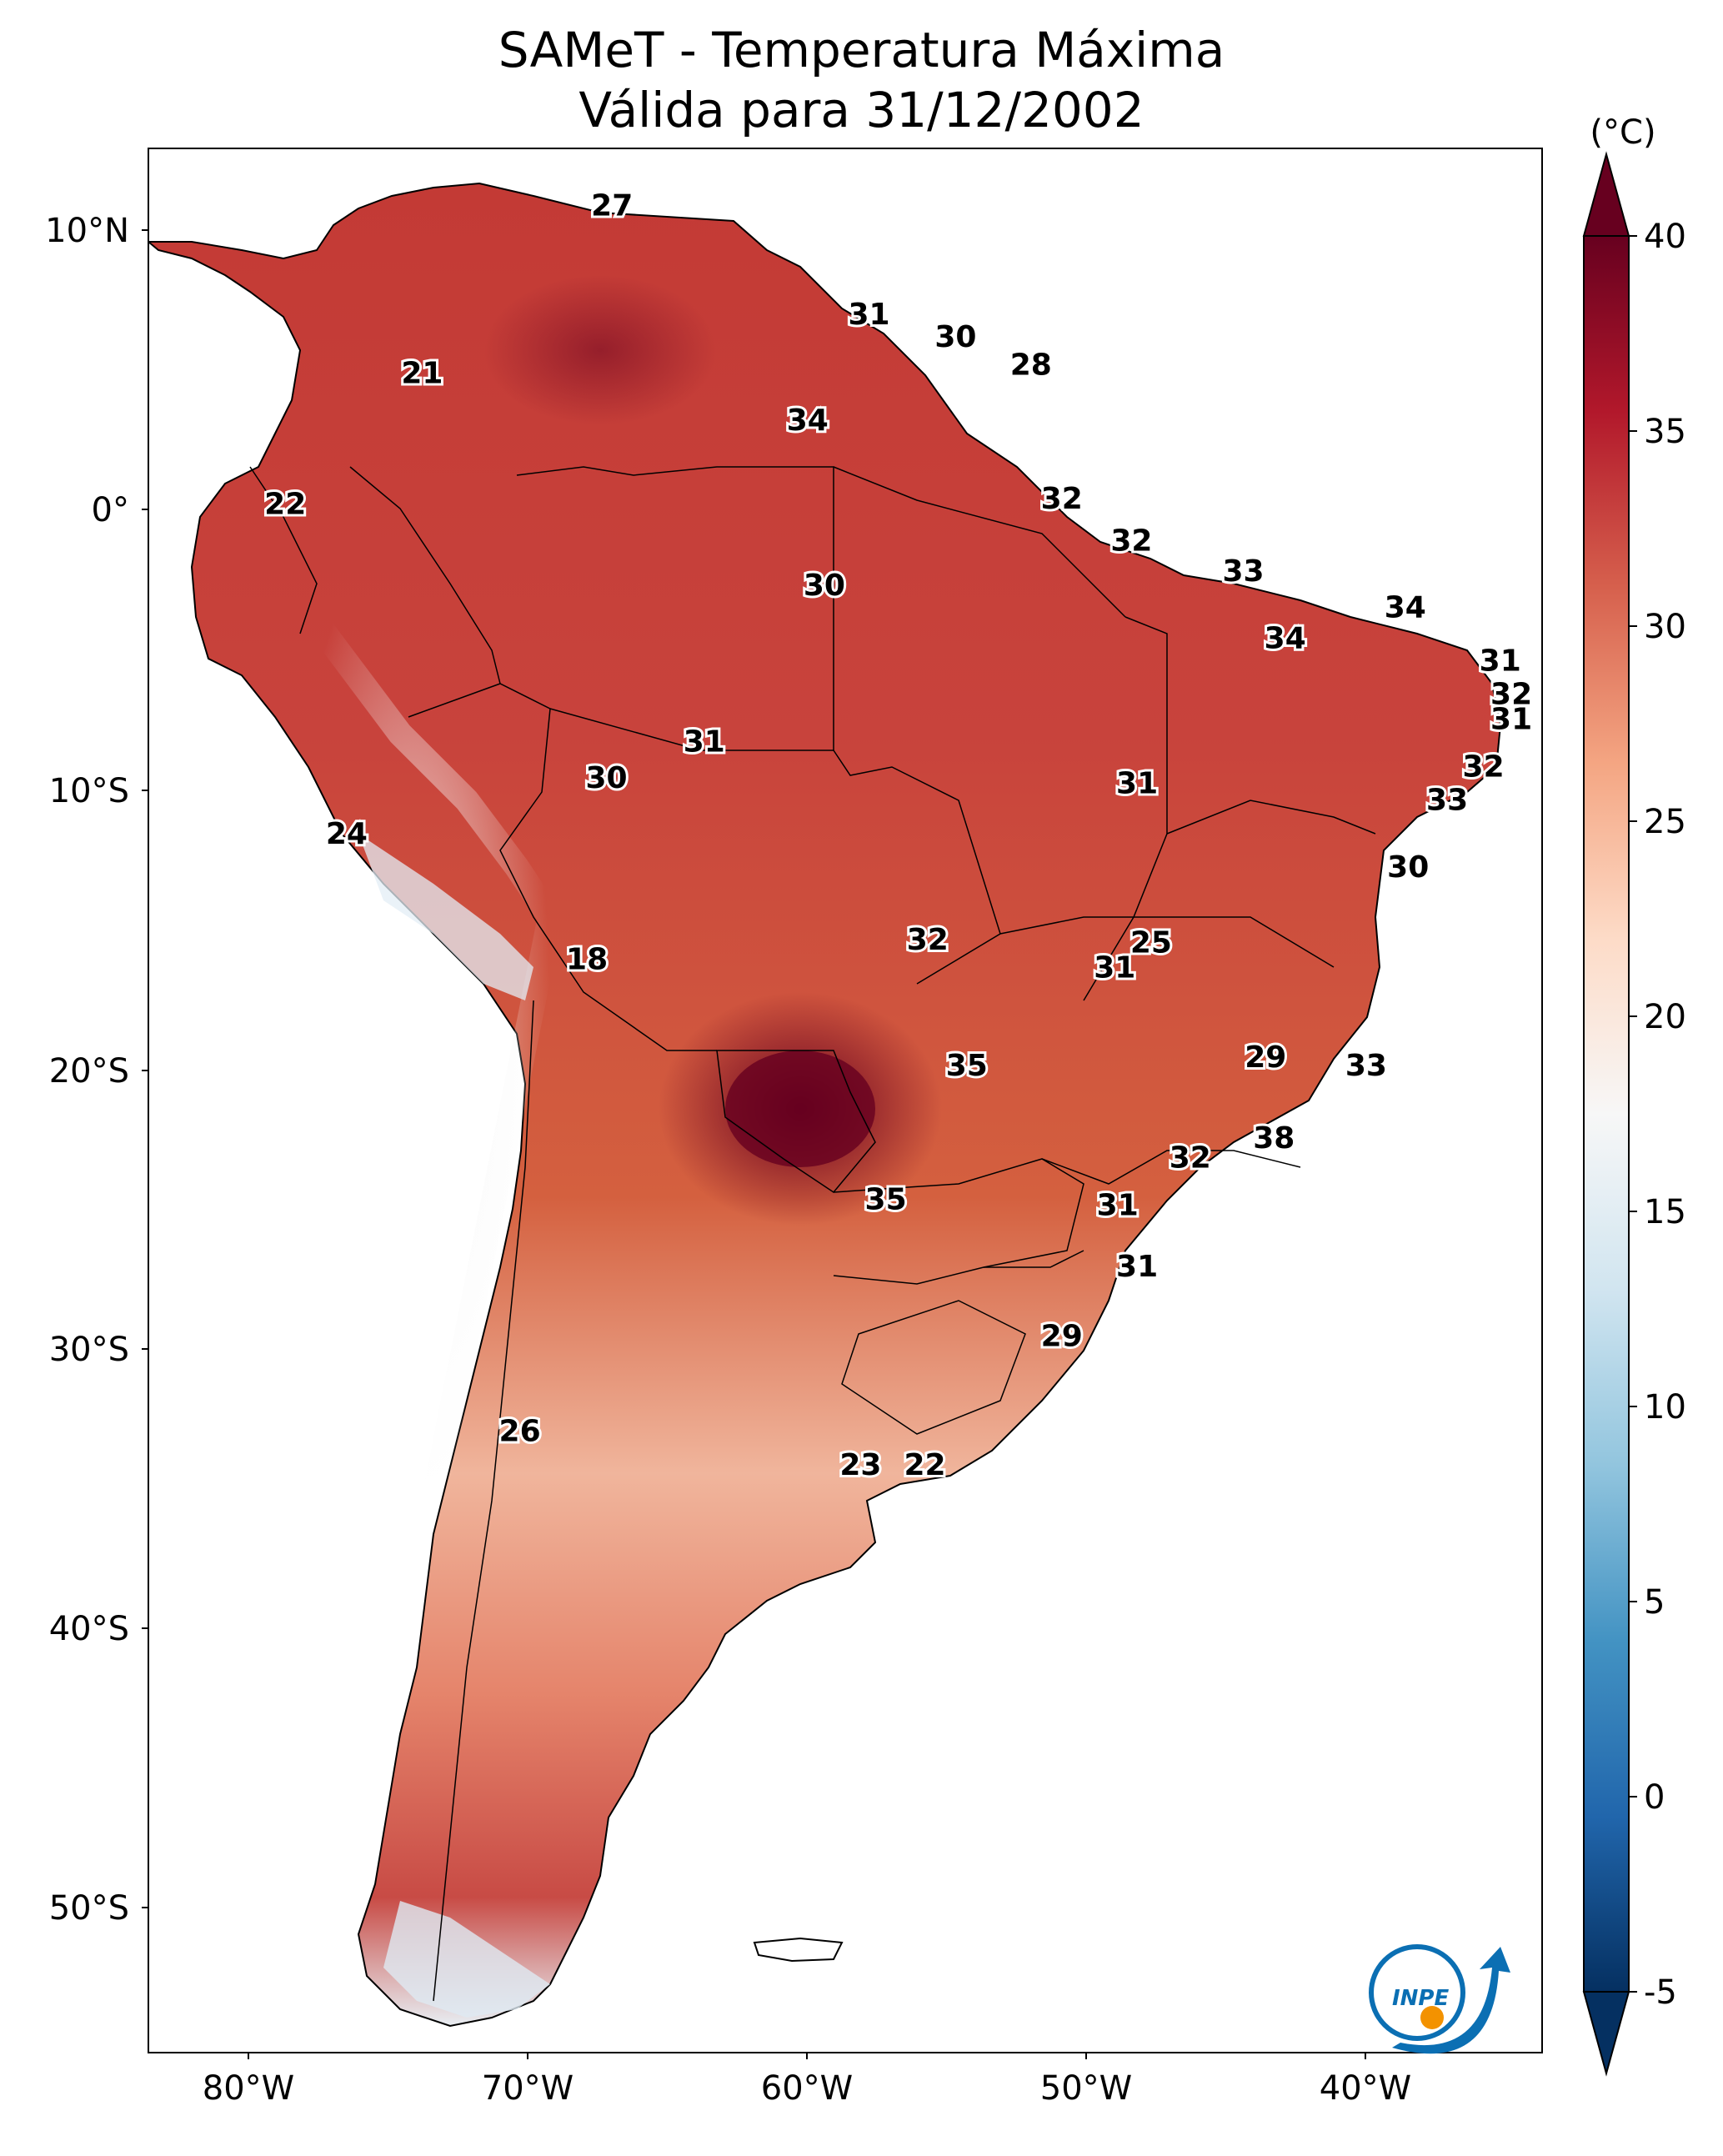 The width and height of the screenshot is (1723, 2156). Describe the element at coordinates (1622, 132) in the screenshot. I see `colorbar-unit: (°C)` at that location.